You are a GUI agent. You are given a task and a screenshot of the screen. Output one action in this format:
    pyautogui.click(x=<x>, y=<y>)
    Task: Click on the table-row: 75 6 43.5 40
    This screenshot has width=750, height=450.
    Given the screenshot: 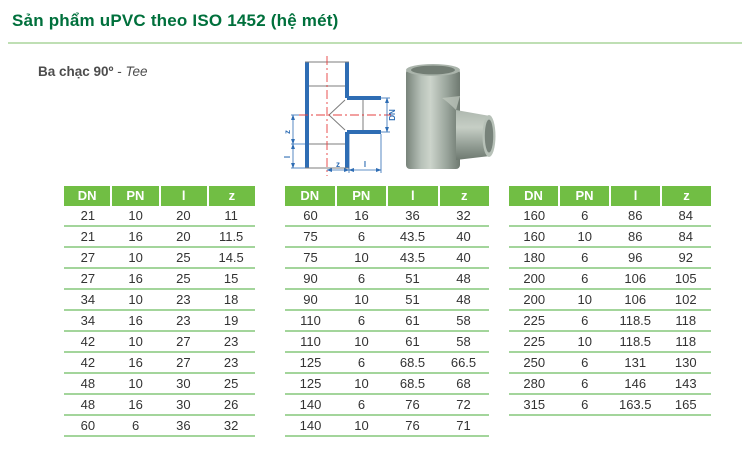 What is the action you would take?
    pyautogui.click(x=387, y=237)
    